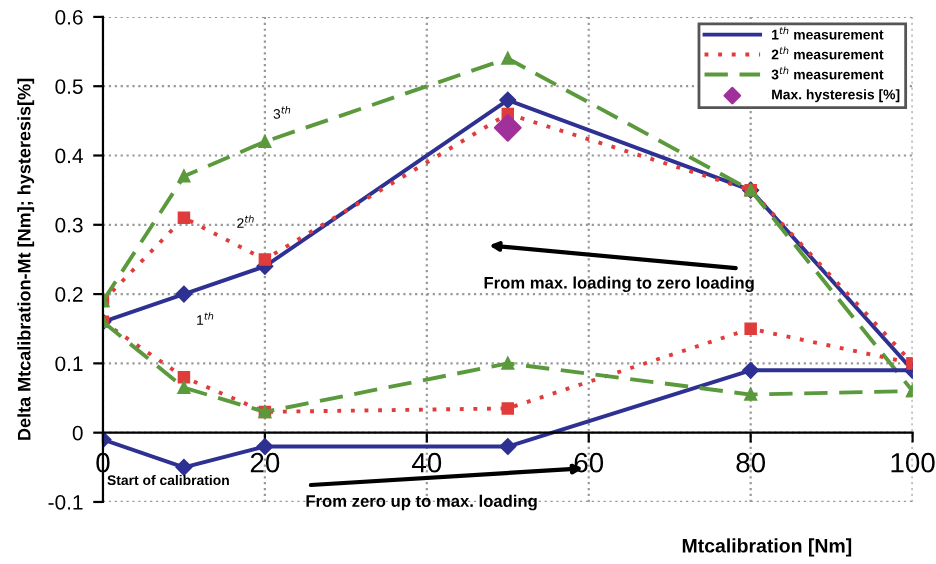  I want to click on y-tick-label: 0.3, so click(69, 225).